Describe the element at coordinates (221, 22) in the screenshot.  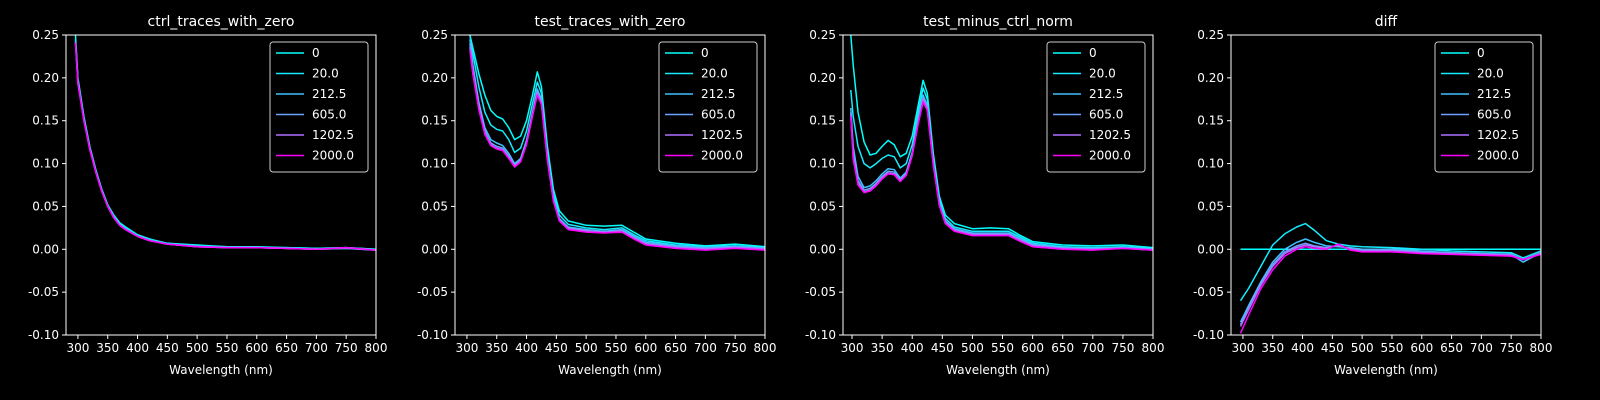
I see `chart-title: ctrl_traces_with_zero` at that location.